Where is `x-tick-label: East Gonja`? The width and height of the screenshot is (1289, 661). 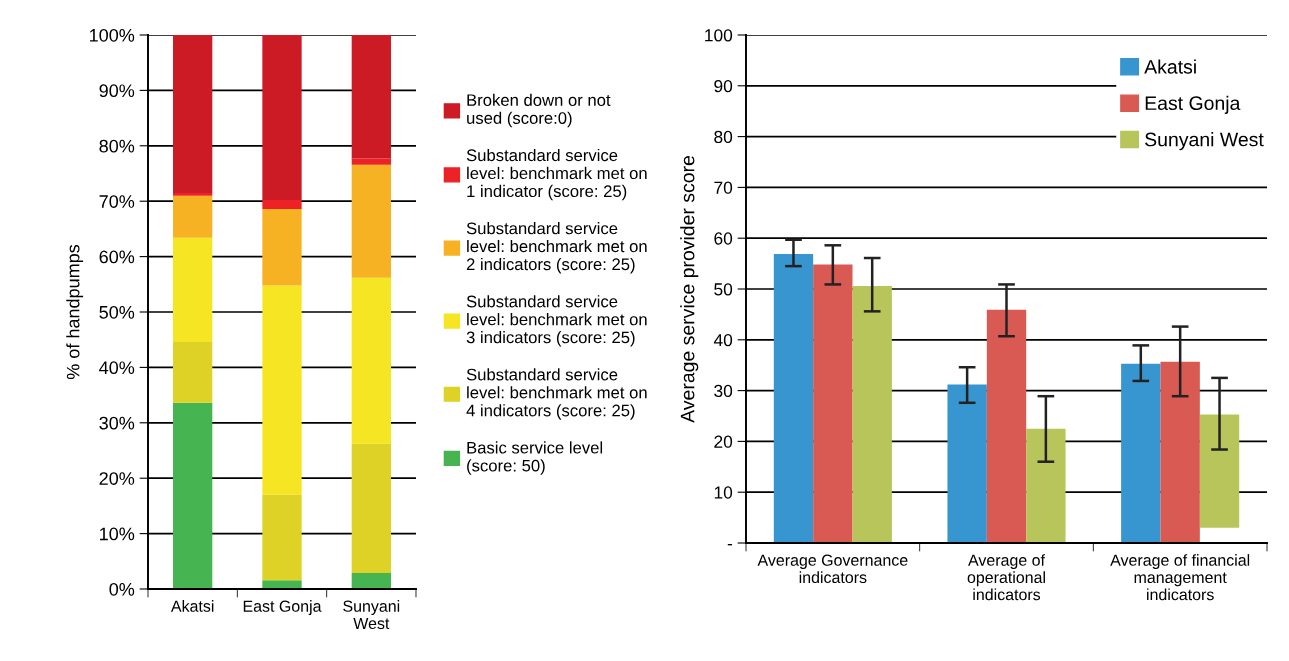
x-tick-label: East Gonja is located at coordinates (282, 607).